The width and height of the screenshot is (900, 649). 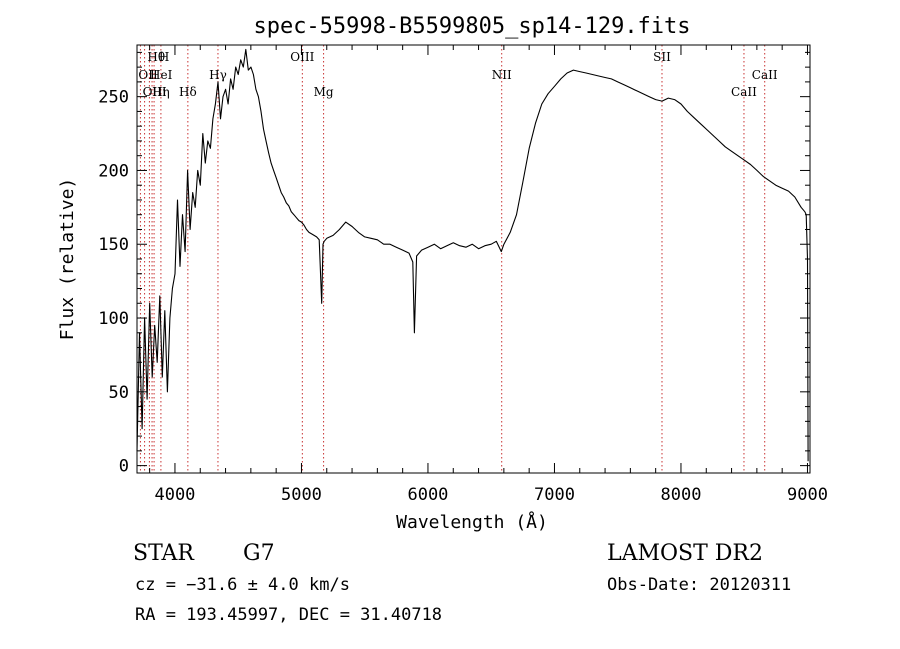 I want to click on line-marker-label: HeI, so click(x=161, y=75).